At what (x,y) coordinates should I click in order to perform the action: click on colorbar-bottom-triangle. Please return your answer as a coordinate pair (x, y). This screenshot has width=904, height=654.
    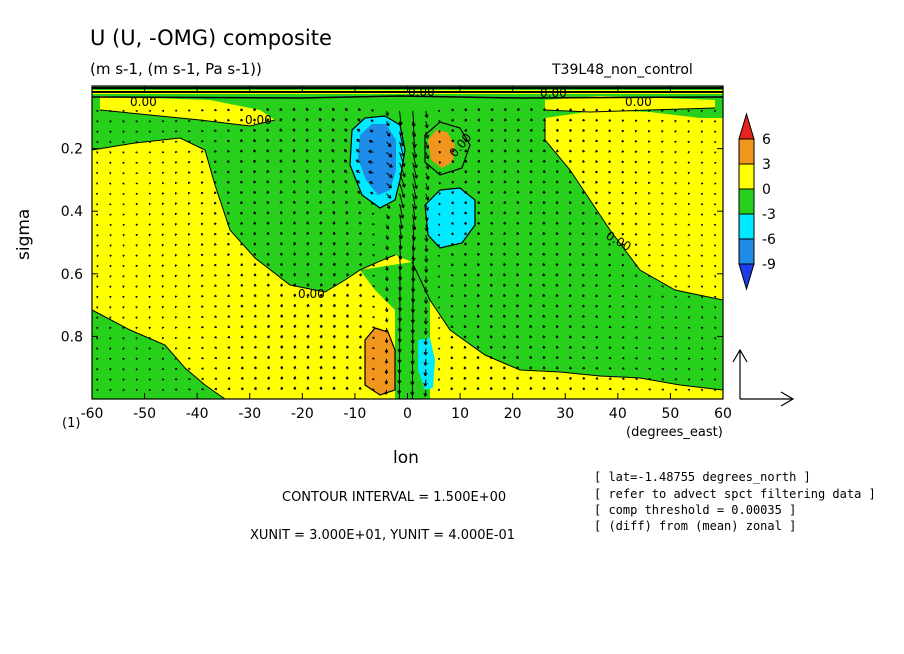
    Looking at the image, I should click on (746, 277).